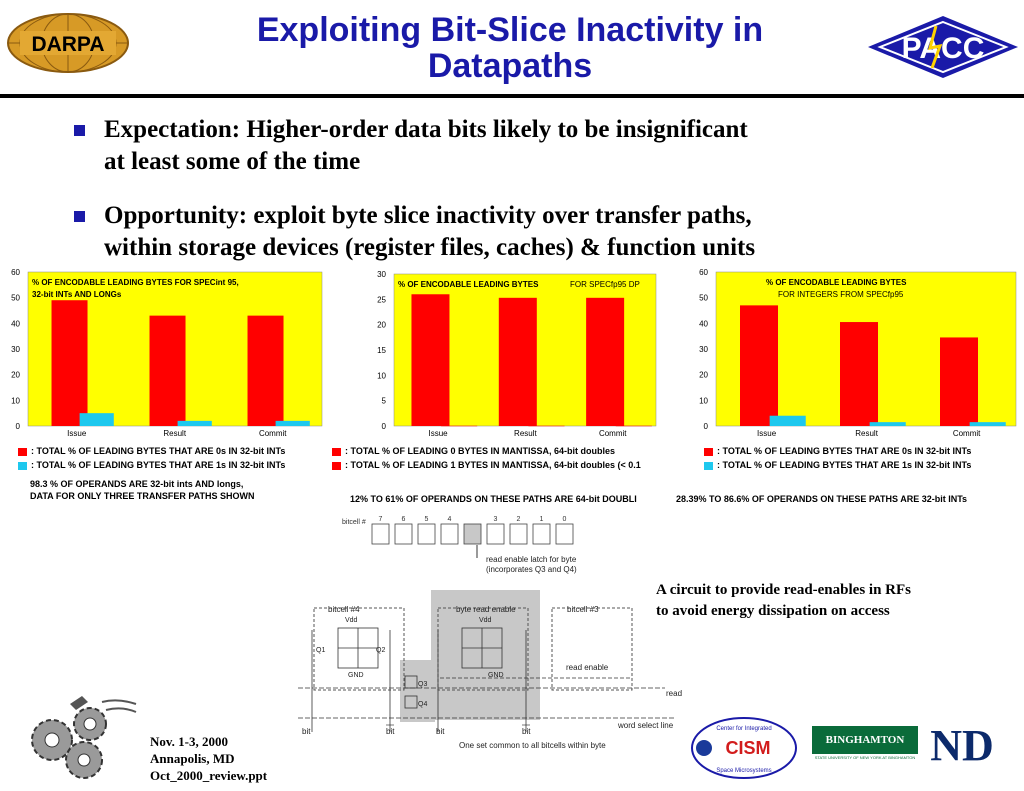  Describe the element at coordinates (592, 649) in the screenshot. I see `bitcell-3-box` at that location.